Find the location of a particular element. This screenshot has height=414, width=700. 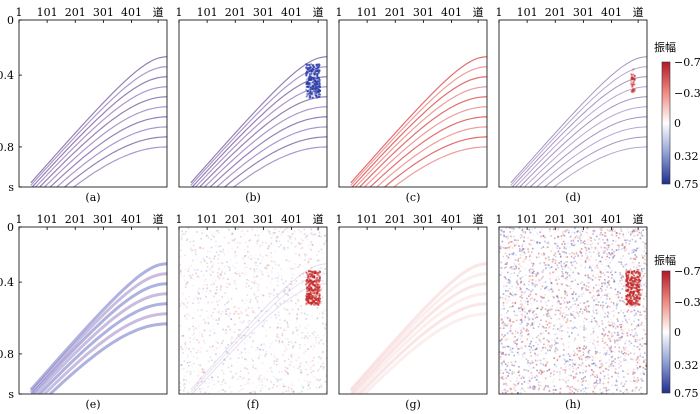

panel-frame is located at coordinates (573, 103).